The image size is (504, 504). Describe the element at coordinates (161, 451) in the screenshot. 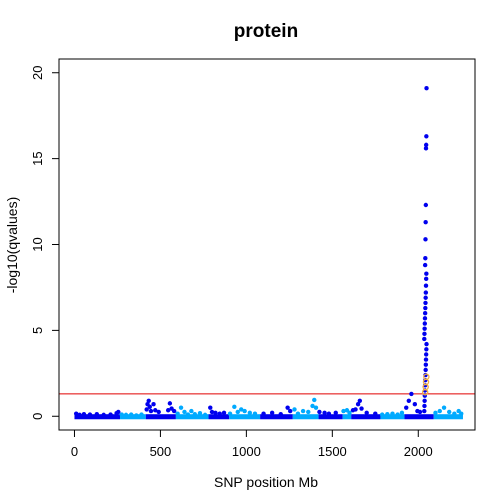

I see `x-tick-label: 500` at that location.